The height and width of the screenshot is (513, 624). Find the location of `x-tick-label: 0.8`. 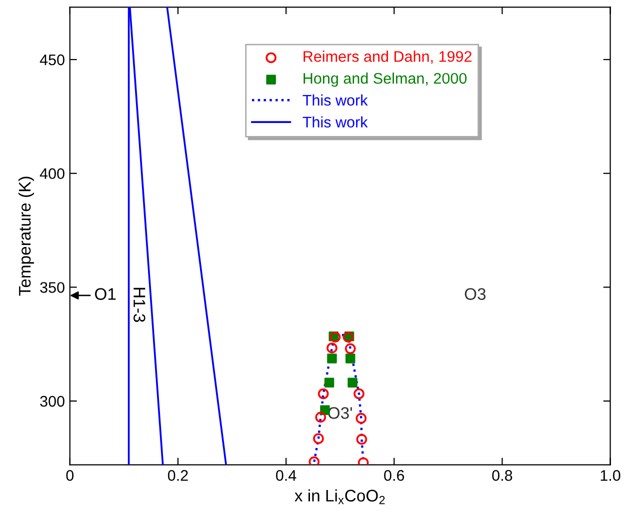

x-tick-label: 0.8 is located at coordinates (502, 475).